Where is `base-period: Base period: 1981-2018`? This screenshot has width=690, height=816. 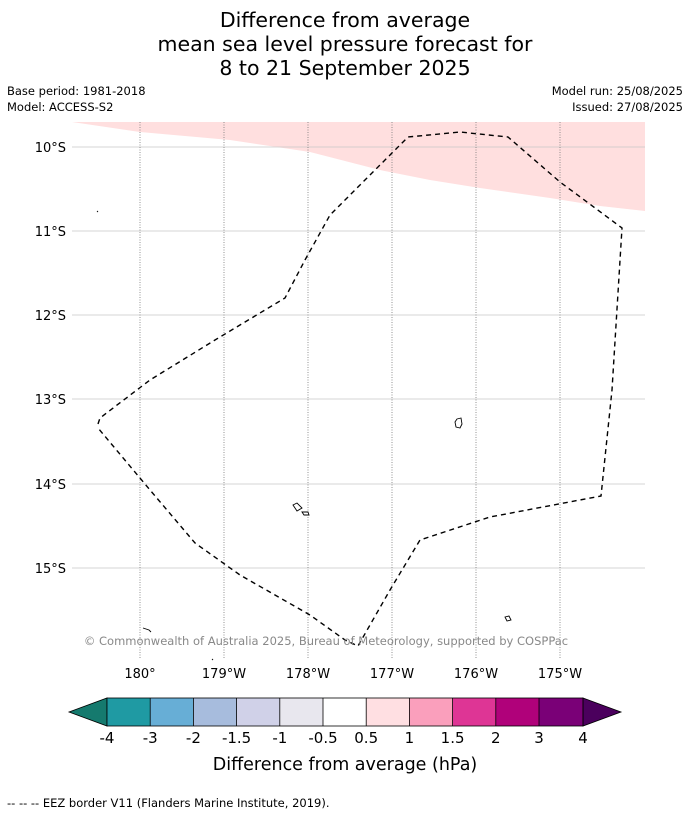
base-period: Base period: 1981-2018 is located at coordinates (76, 91).